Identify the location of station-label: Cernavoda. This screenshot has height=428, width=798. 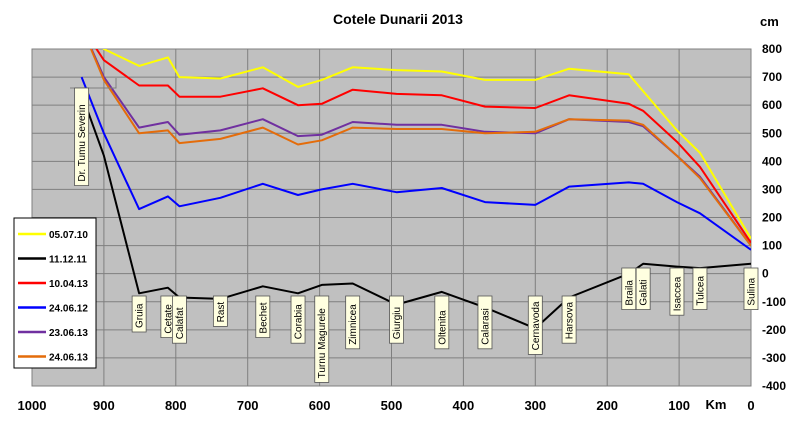
(535, 325).